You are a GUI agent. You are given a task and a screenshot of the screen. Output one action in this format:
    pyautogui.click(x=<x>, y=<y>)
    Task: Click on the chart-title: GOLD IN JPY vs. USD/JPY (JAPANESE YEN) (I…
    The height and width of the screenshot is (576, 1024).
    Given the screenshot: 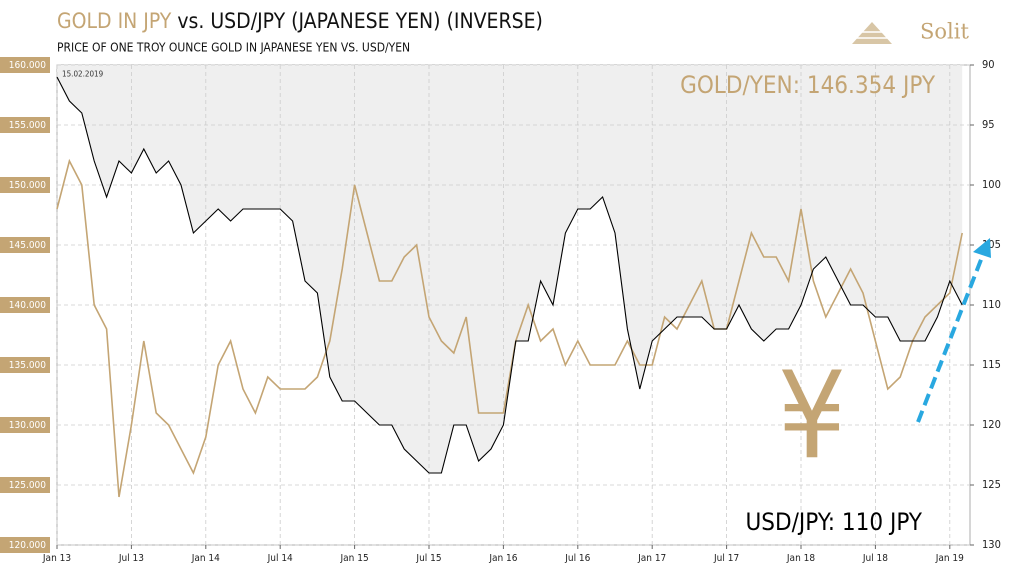 What is the action you would take?
    pyautogui.click(x=300, y=21)
    